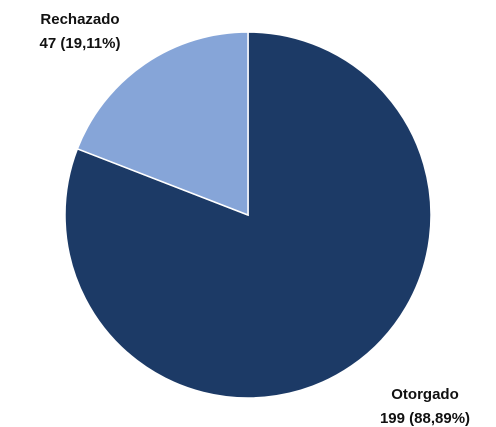 The width and height of the screenshot is (496, 427). Describe the element at coordinates (425, 394) in the screenshot. I see `slice-label: Otorgado` at that location.